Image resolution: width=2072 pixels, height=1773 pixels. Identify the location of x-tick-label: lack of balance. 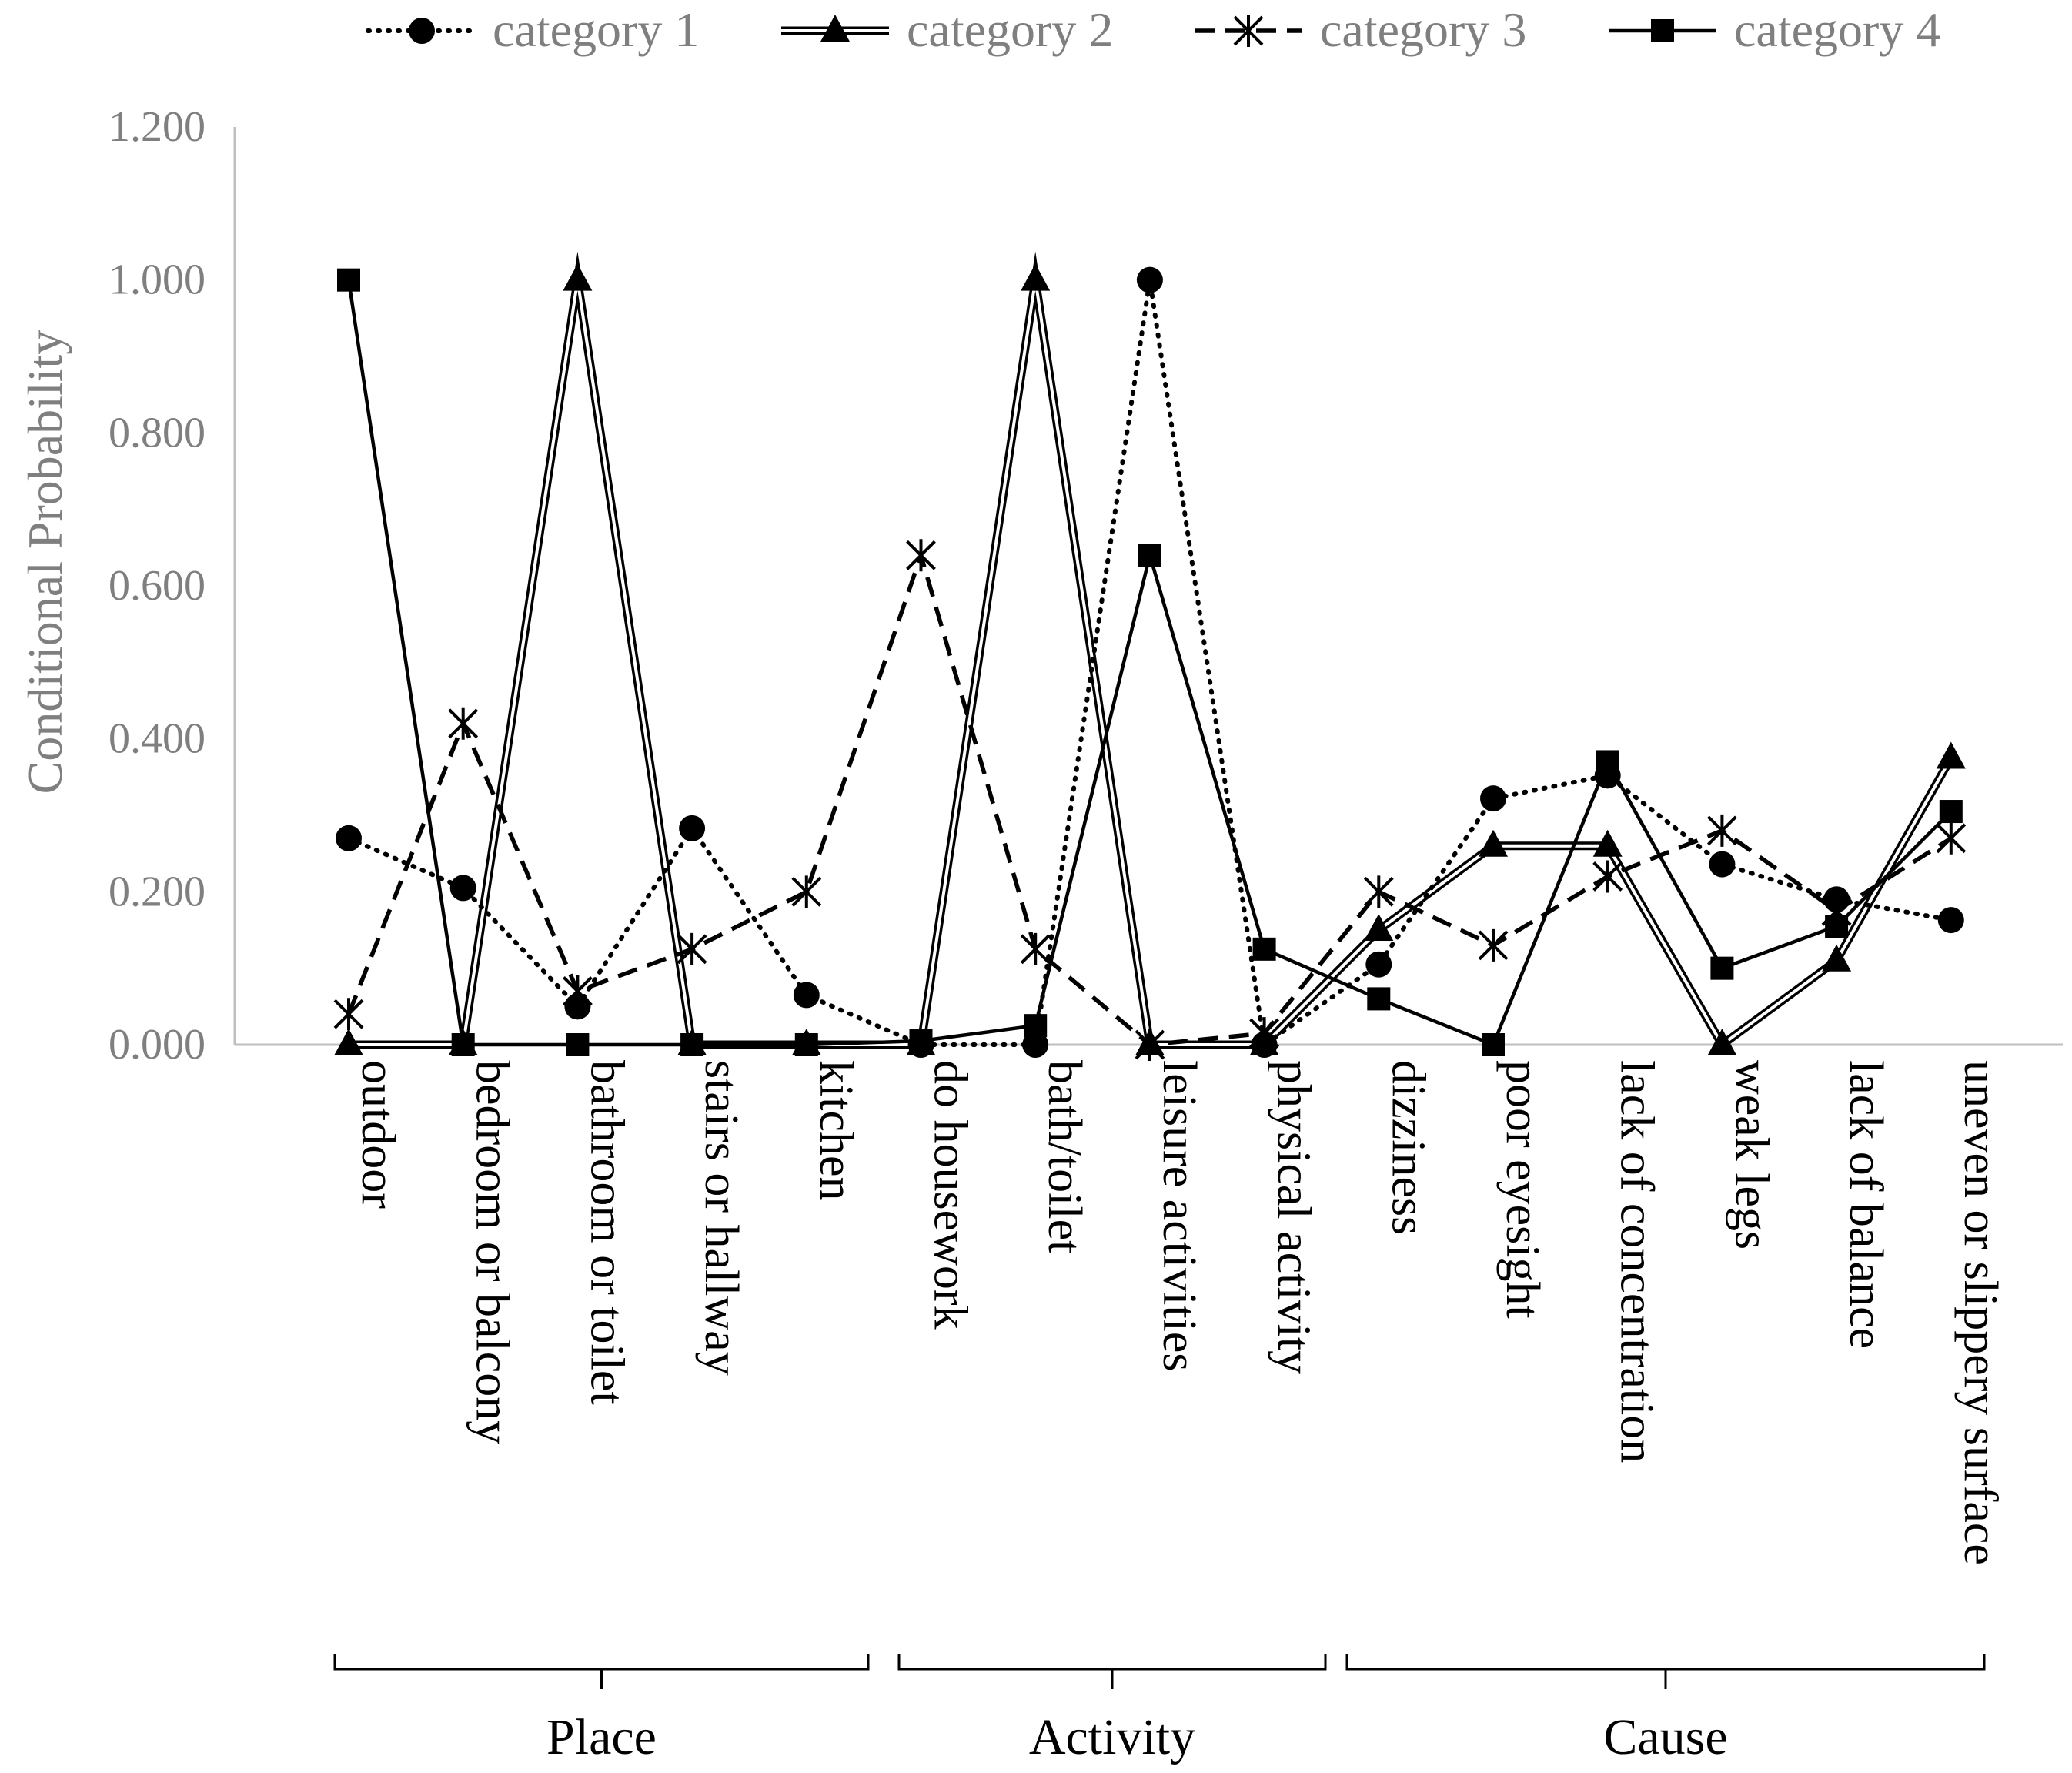
(1866, 1204).